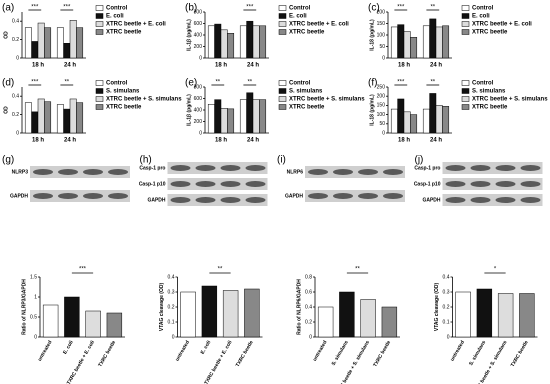 The image size is (550, 384). What do you see at coordinates (156, 200) in the screenshot?
I see `blot-label: GAPDH` at bounding box center [156, 200].